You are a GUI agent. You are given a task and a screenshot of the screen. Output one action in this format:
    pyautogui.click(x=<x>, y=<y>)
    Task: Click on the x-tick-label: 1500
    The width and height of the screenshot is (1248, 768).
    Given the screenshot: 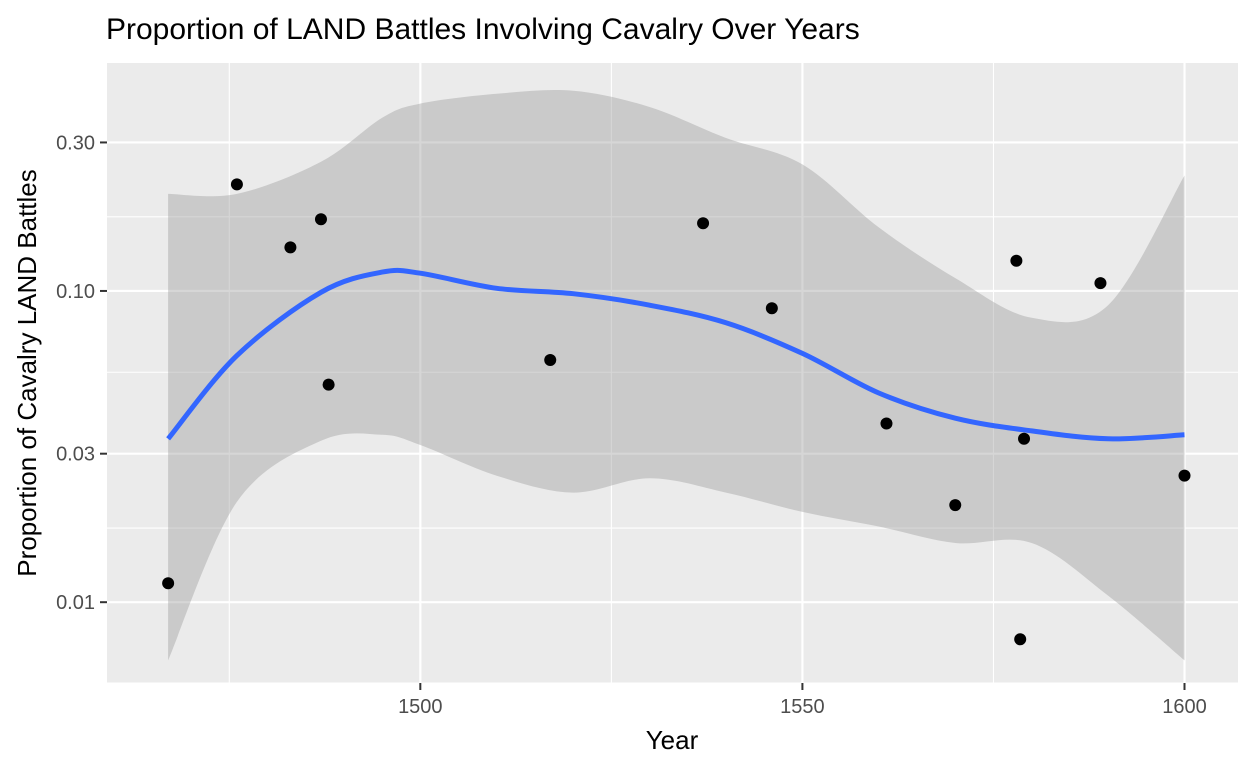 What is the action you would take?
    pyautogui.click(x=420, y=707)
    